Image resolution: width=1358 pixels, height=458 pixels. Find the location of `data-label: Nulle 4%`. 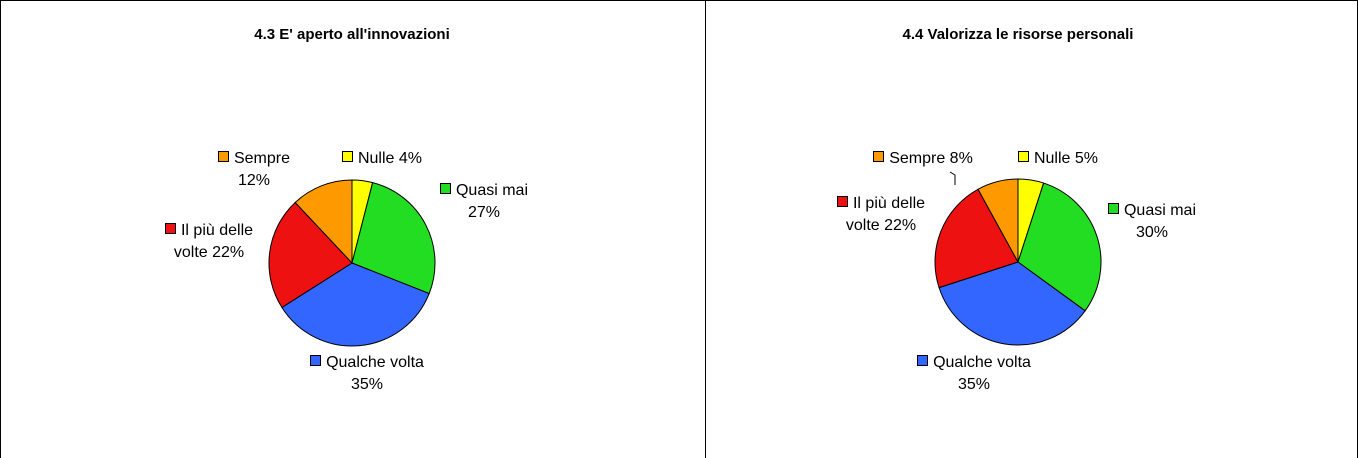

data-label: Nulle 4% is located at coordinates (382, 159).